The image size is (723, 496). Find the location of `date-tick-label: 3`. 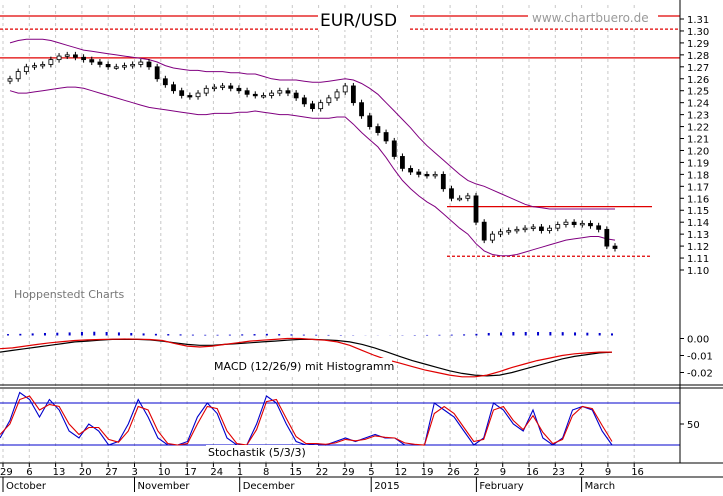

date-tick-label: 3 is located at coordinates (135, 472).